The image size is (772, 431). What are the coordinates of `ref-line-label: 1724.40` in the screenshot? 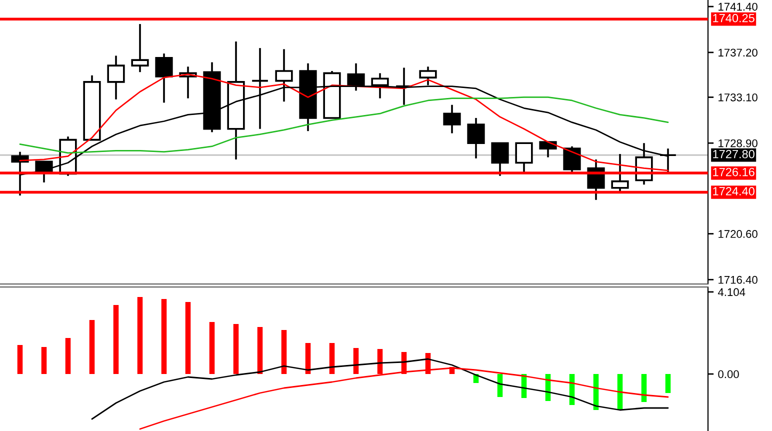 It's located at (733, 191).